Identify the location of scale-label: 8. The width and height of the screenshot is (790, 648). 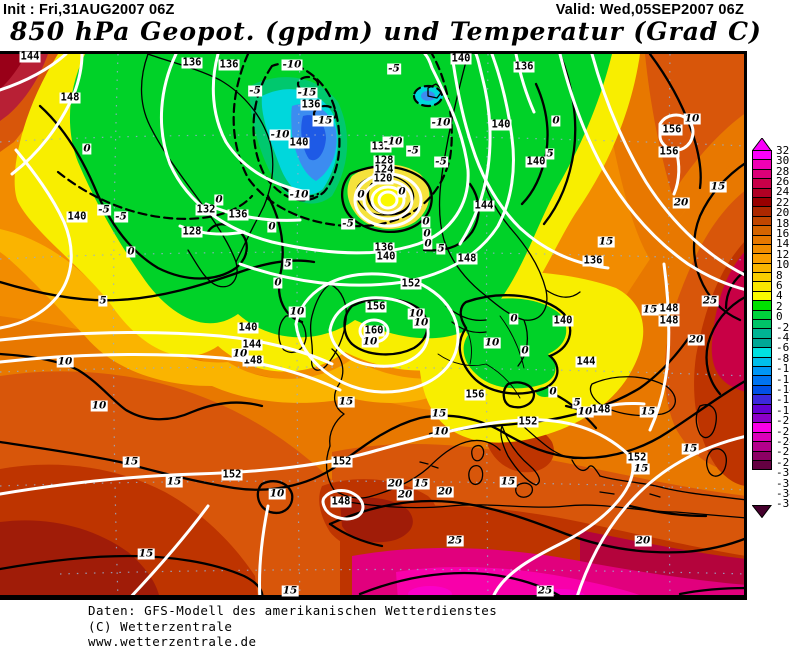
(779, 275).